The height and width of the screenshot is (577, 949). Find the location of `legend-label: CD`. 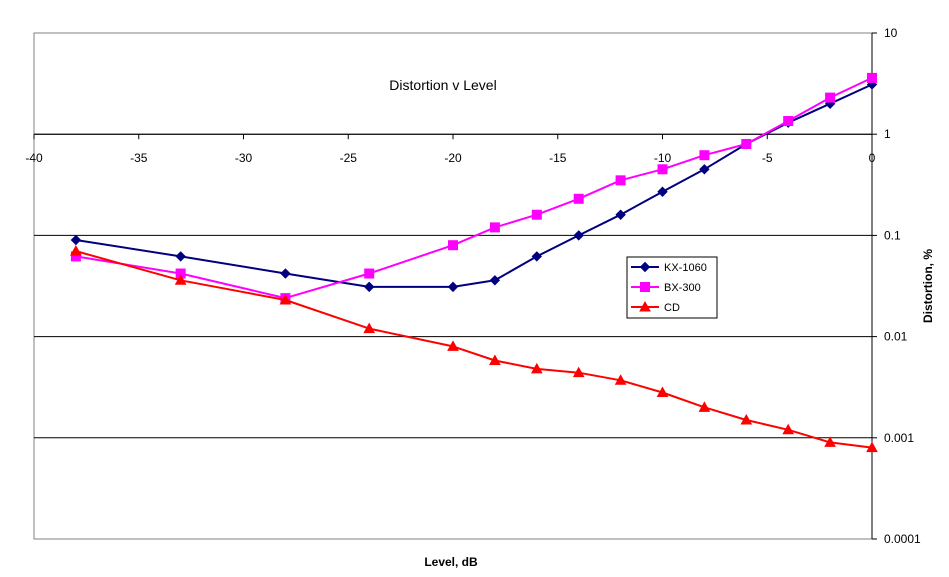

legend-label: CD is located at coordinates (672, 308).